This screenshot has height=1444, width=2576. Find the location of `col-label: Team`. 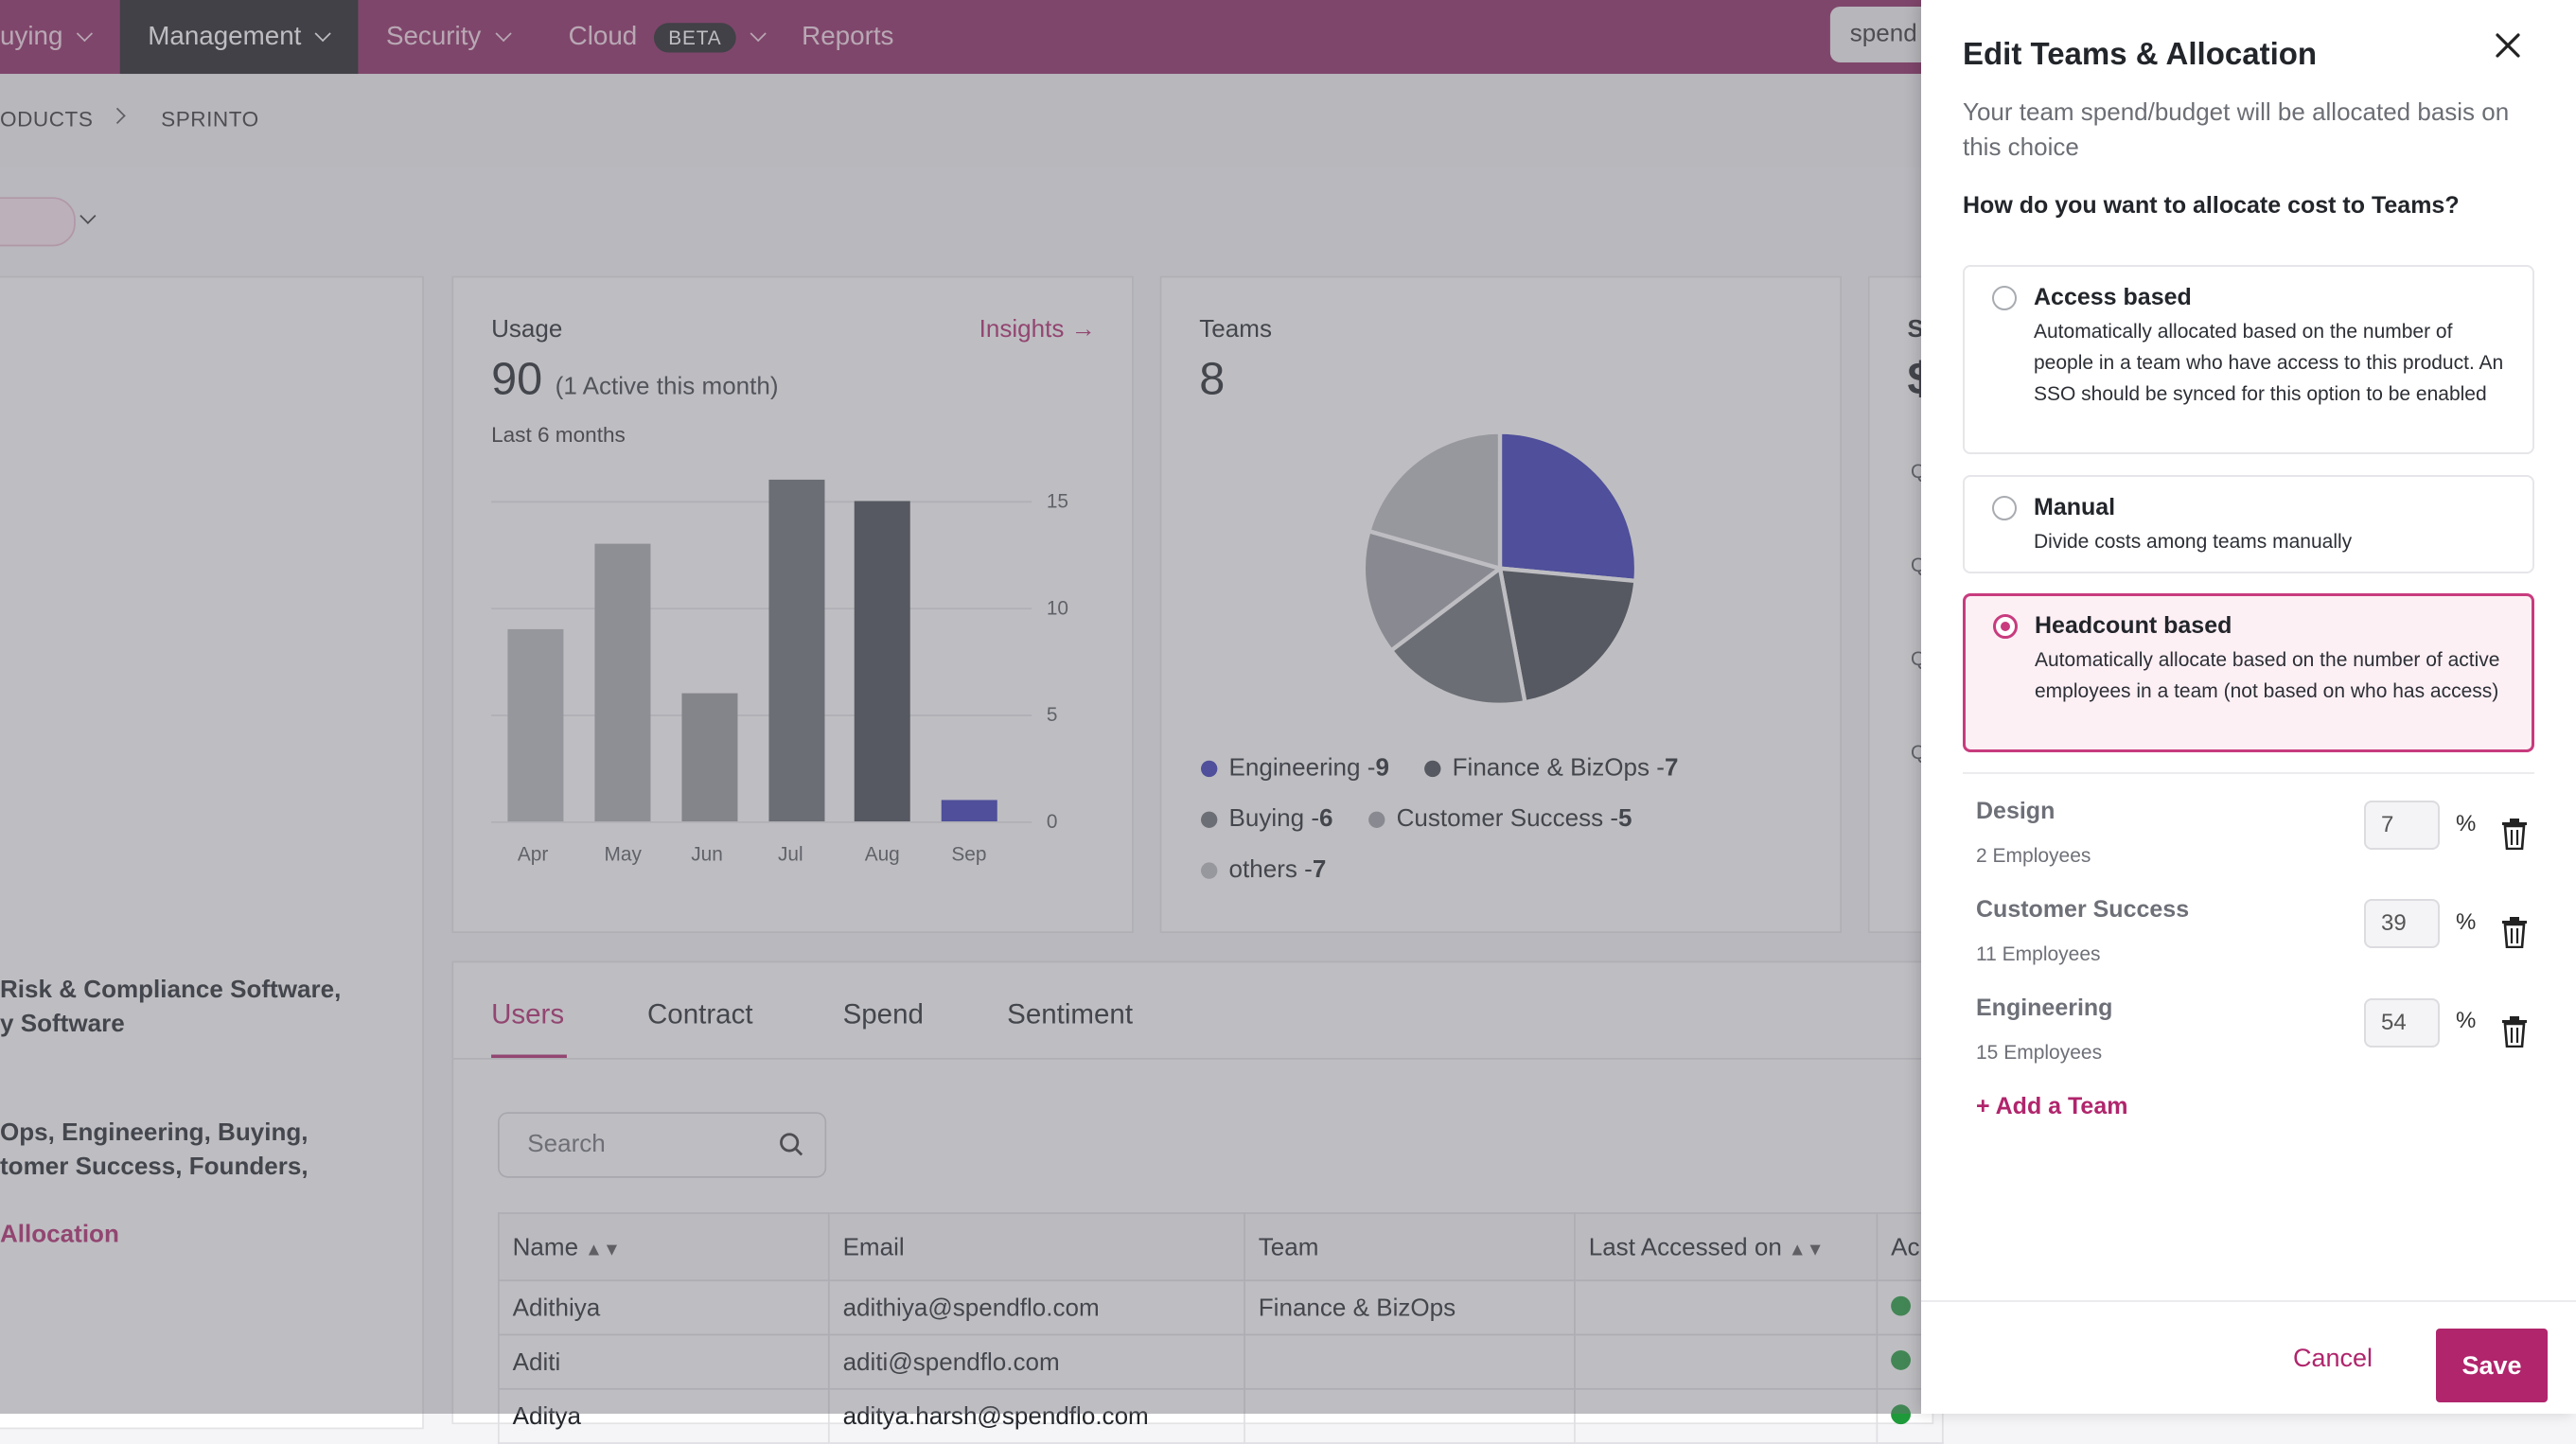

col-label: Team is located at coordinates (1288, 1246).